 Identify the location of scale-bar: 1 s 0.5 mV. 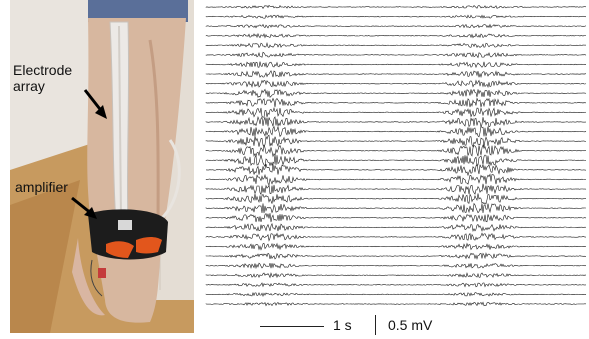
(375, 325).